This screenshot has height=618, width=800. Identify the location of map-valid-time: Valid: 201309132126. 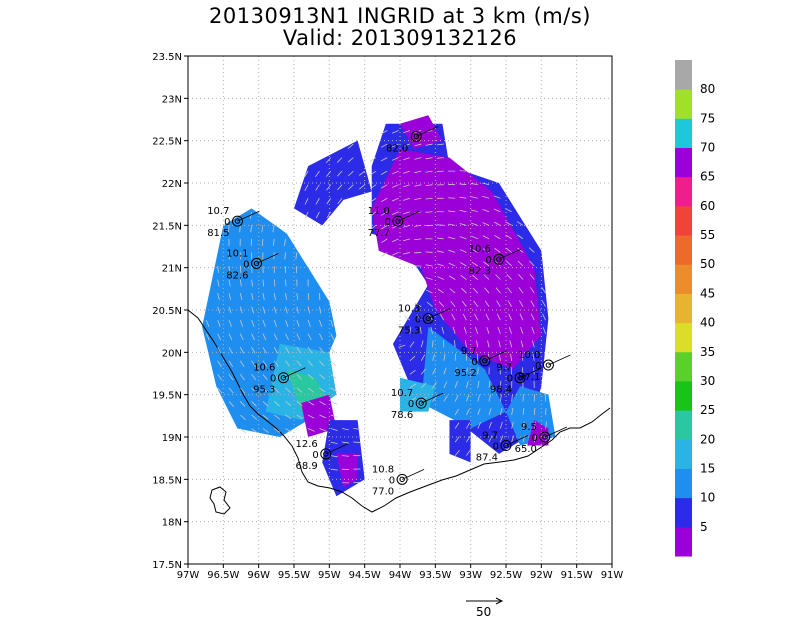
(400, 38).